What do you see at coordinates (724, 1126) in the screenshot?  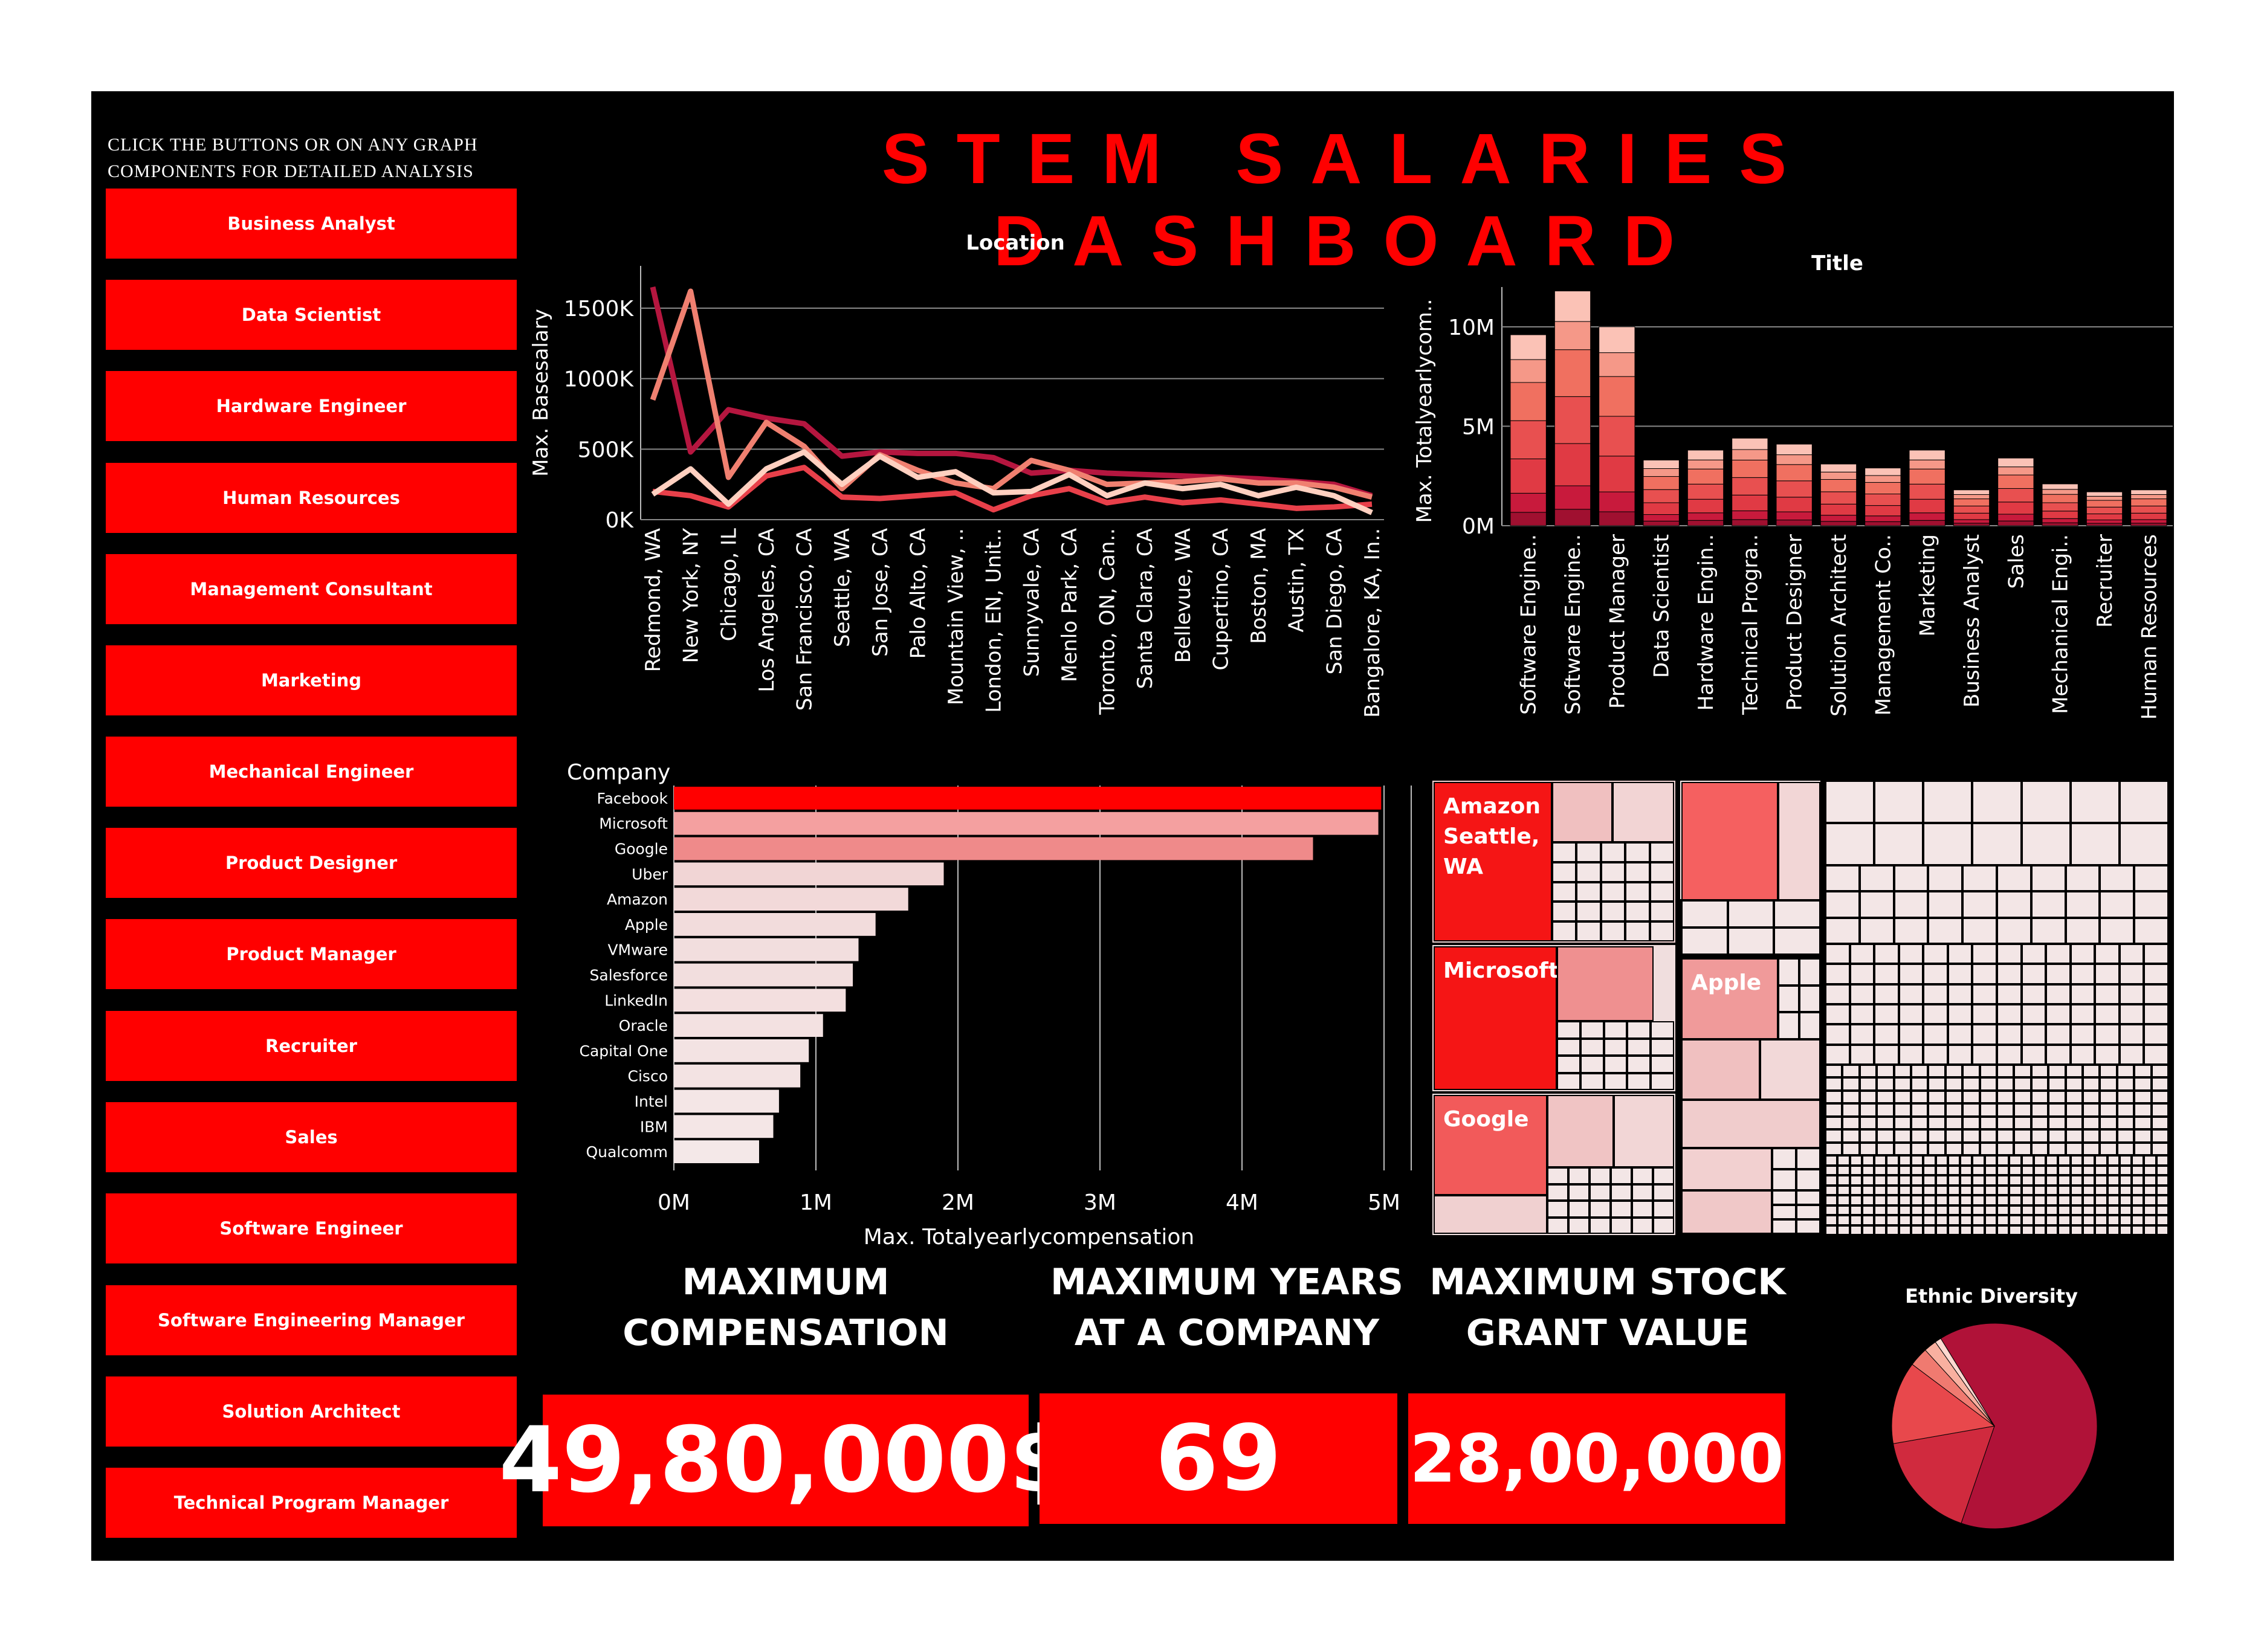 I see `company-bar-ibm` at bounding box center [724, 1126].